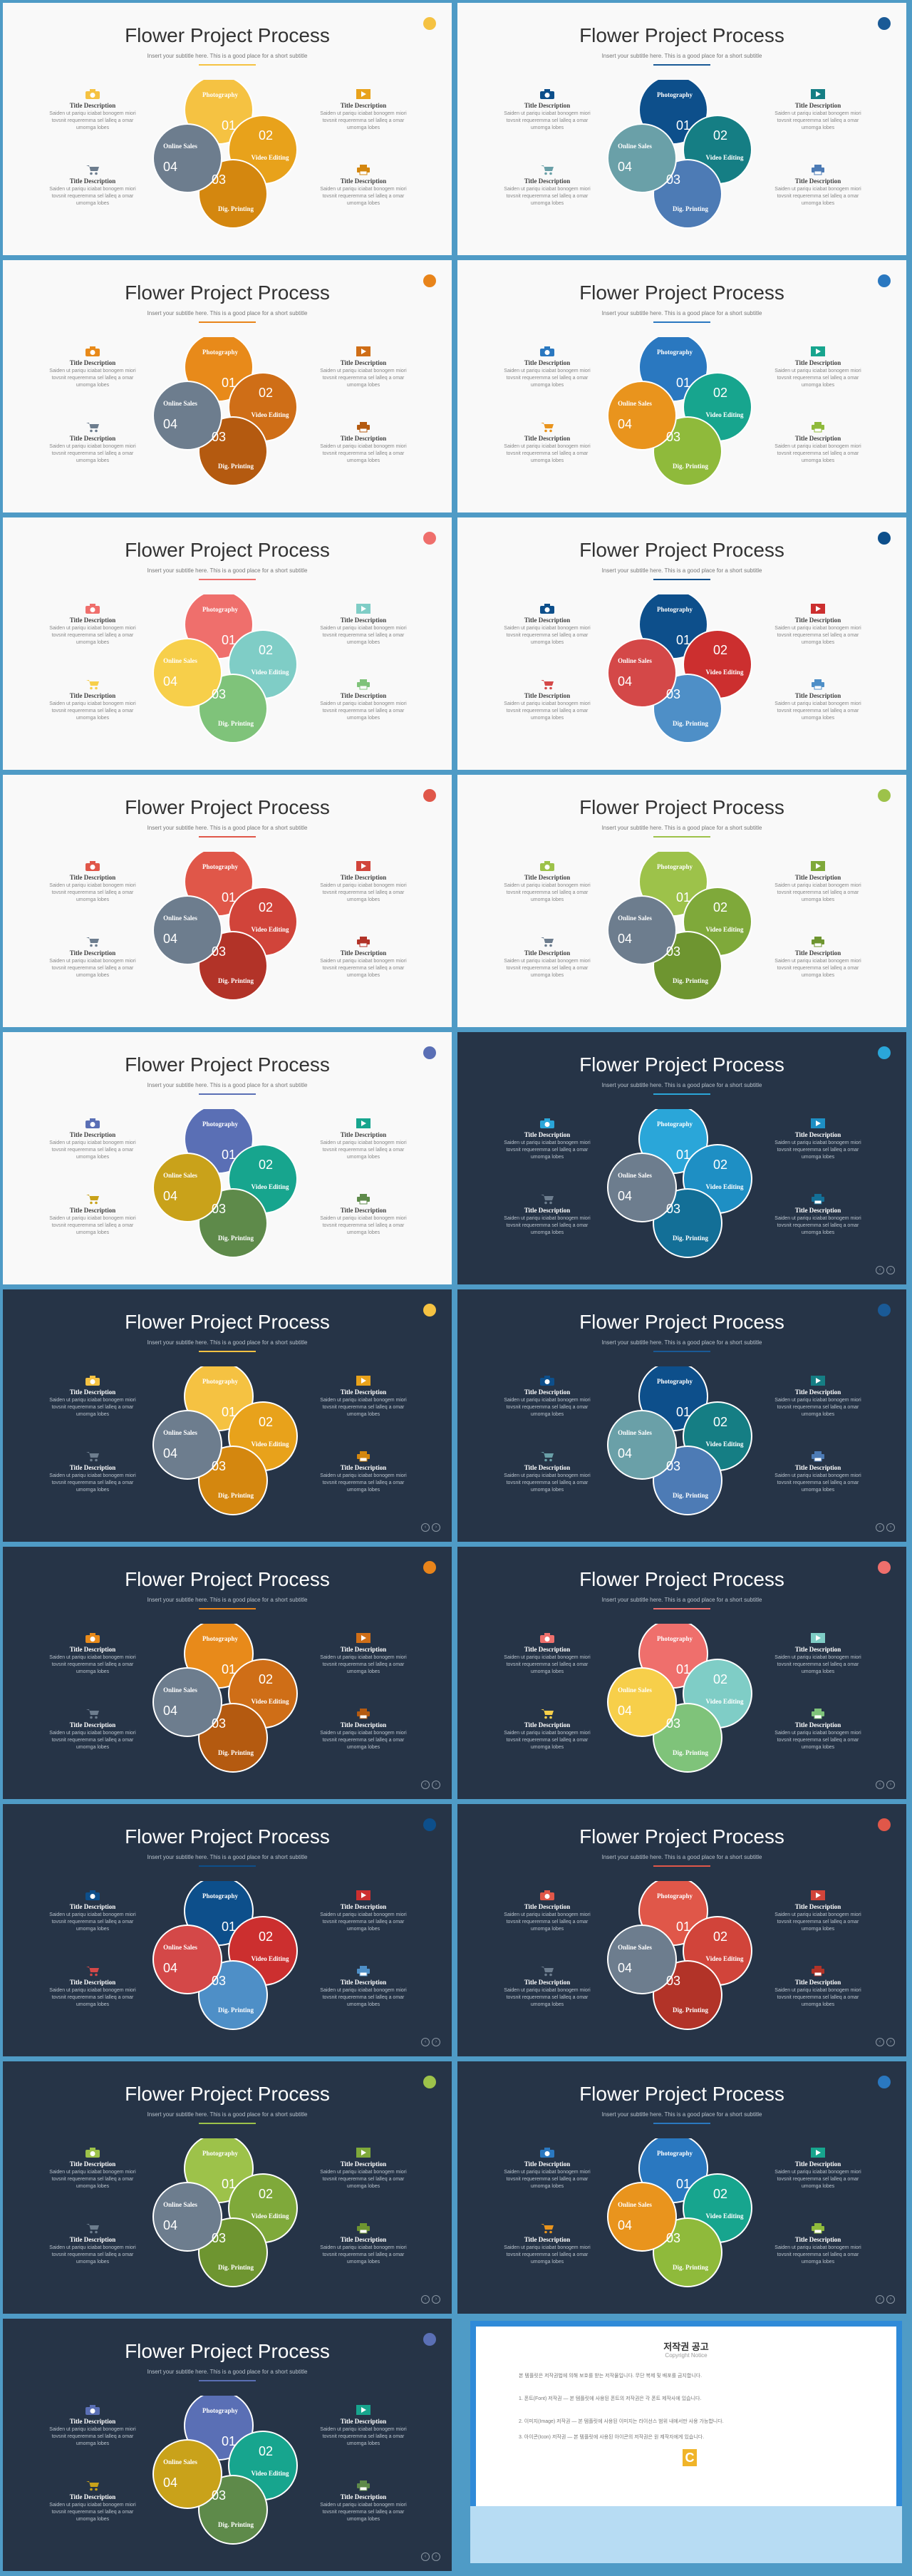 This screenshot has height=2576, width=912. Describe the element at coordinates (681, 2123) in the screenshot. I see `title-rule` at that location.